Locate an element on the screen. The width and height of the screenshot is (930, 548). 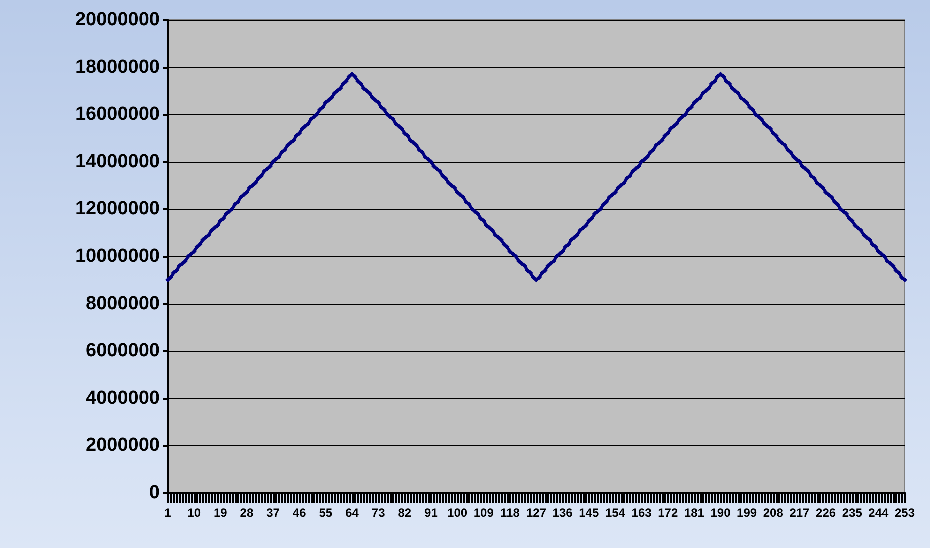
y-tick-label: 10000000 is located at coordinates (117, 256).